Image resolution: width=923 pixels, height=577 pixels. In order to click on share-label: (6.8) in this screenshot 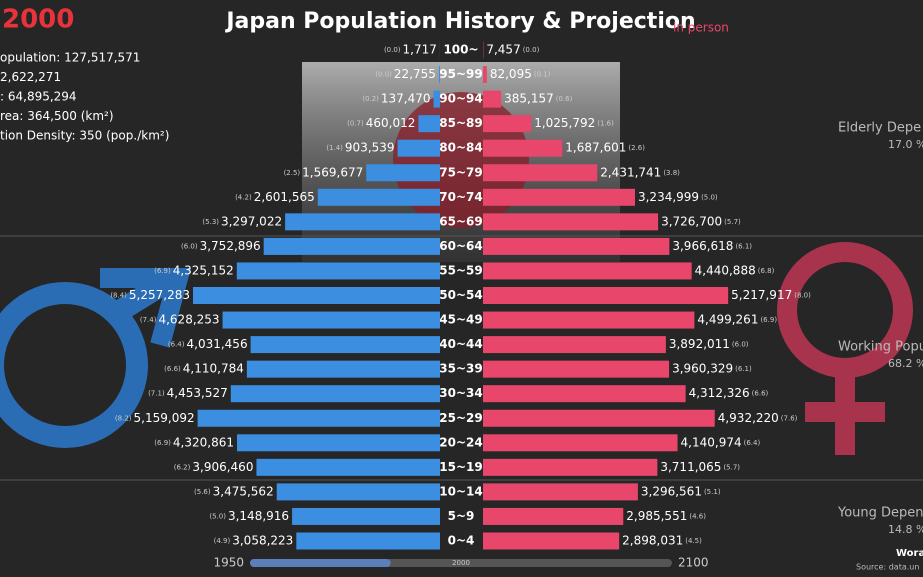, I will do `click(766, 271)`.